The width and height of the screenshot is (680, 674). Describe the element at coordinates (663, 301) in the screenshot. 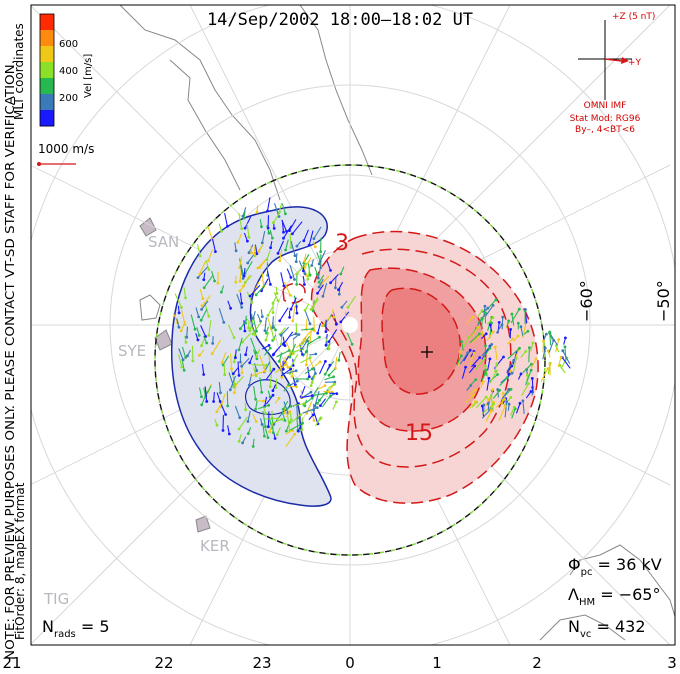

I see `latitude-label-50: −50°` at that location.